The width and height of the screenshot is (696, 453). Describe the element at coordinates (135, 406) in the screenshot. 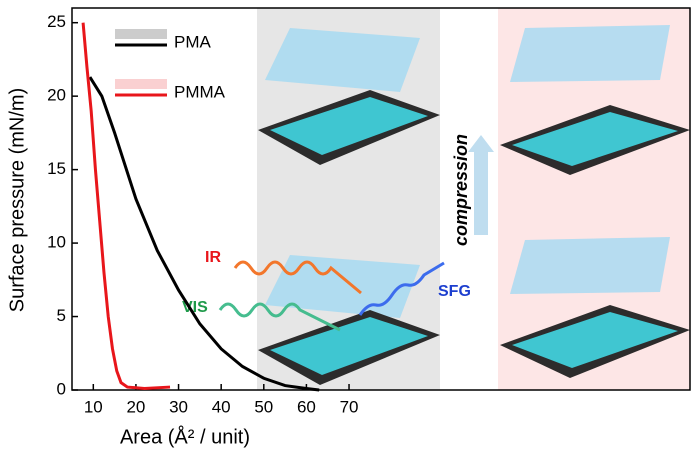

I see `x-tick-label: 20` at that location.